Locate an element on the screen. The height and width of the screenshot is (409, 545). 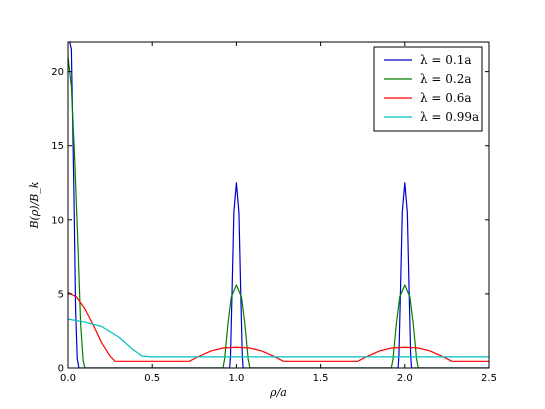
y-tick-label: 20 is located at coordinates (57, 72).